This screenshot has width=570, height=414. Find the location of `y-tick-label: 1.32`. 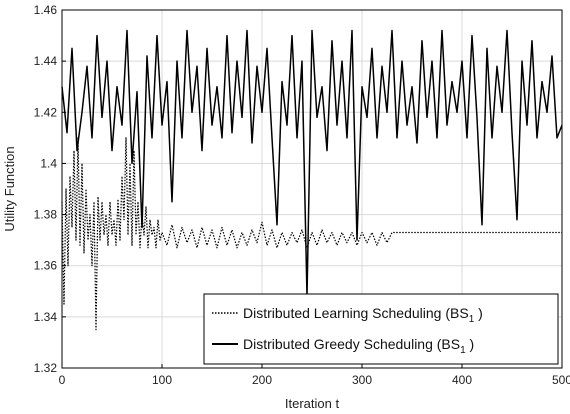

y-tick-label: 1.32 is located at coordinates (46, 368).